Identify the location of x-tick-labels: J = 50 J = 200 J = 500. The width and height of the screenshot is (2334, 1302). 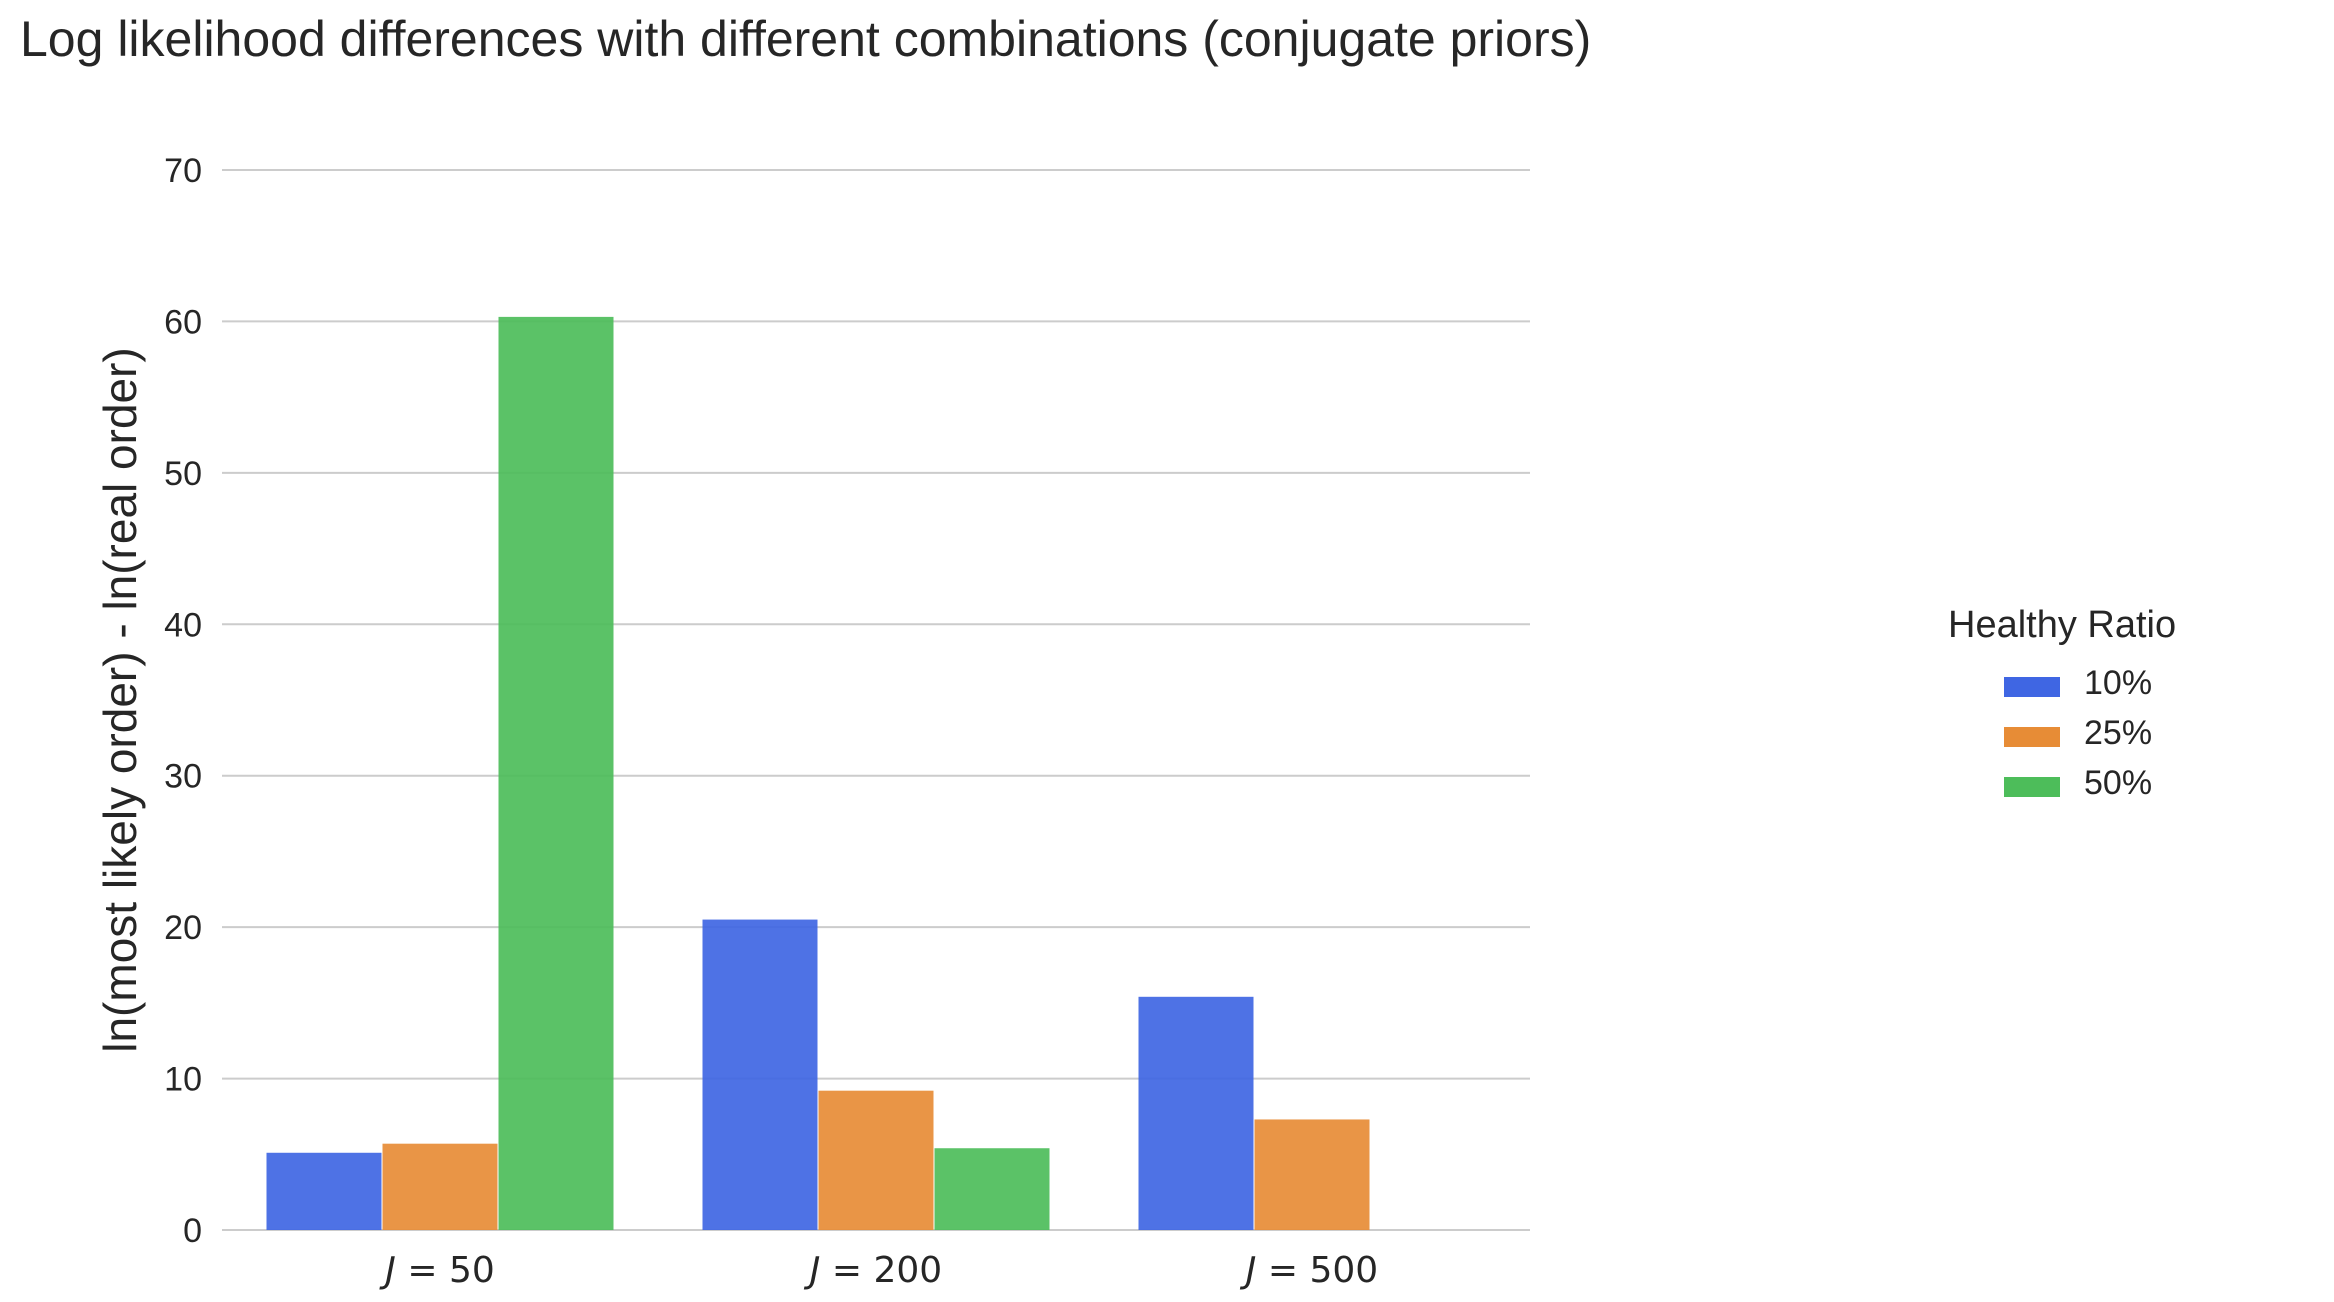
(878, 1270).